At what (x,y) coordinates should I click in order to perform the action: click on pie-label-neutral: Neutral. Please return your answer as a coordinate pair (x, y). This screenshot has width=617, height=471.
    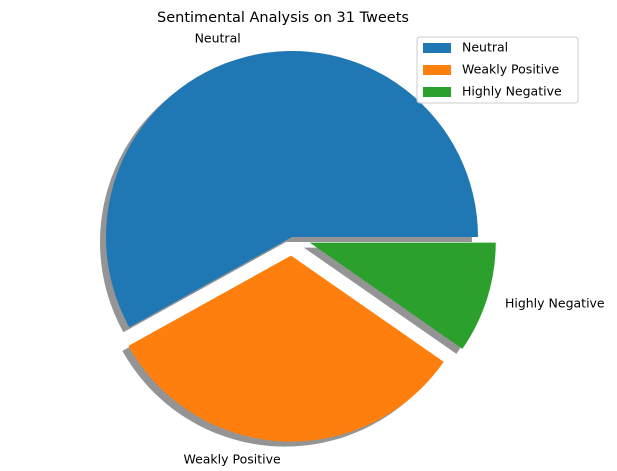
    Looking at the image, I should click on (218, 37).